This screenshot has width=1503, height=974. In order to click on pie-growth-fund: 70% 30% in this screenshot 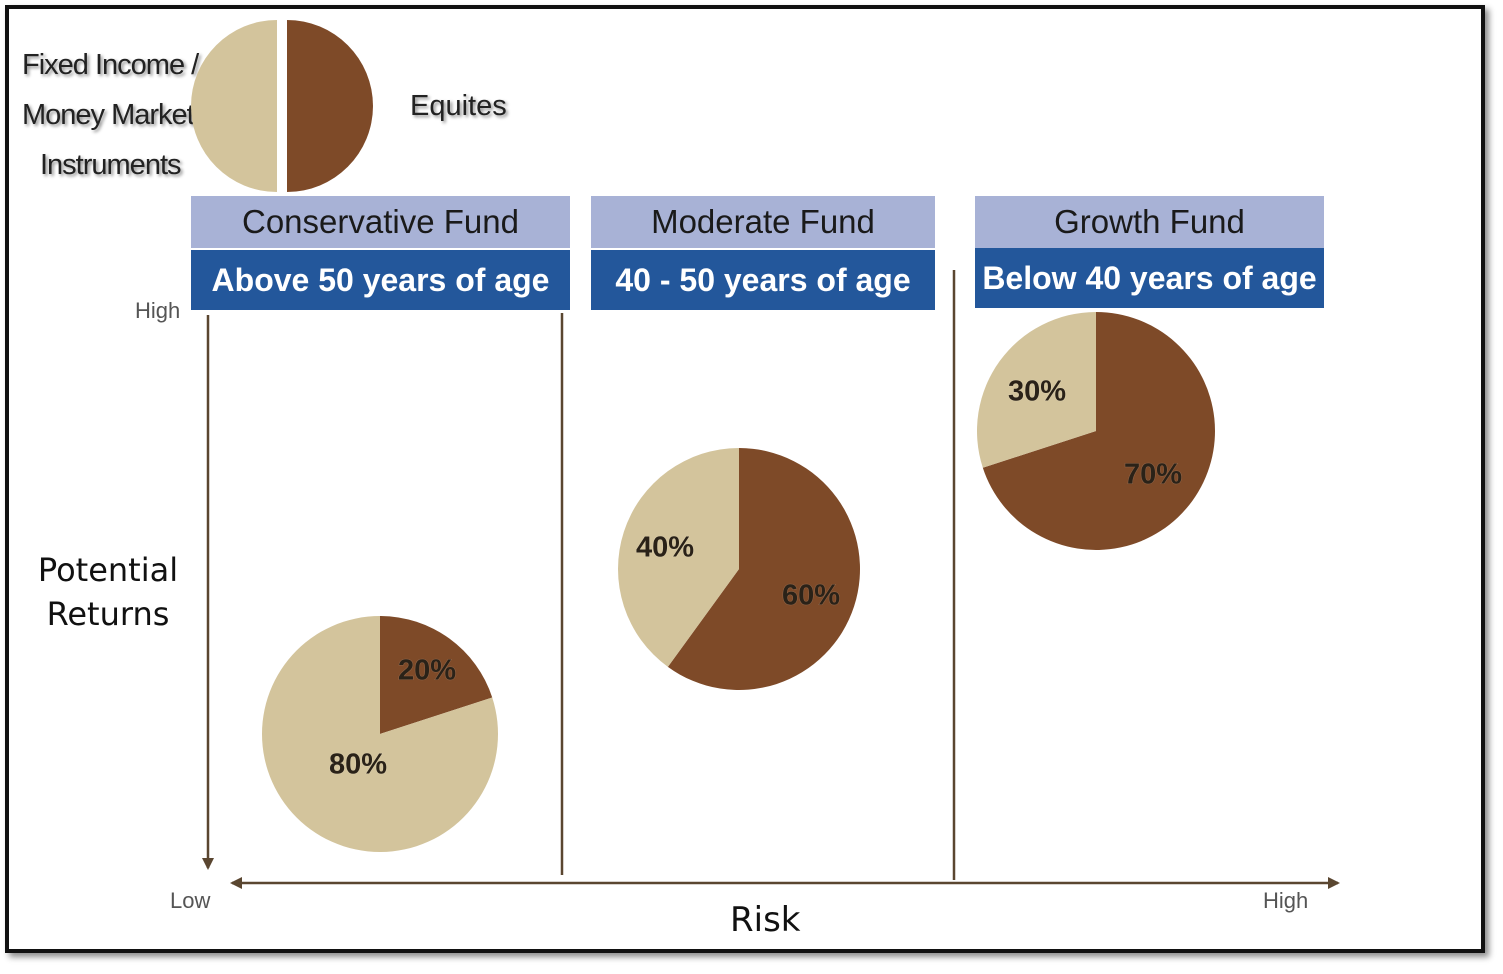, I will do `click(1096, 431)`.